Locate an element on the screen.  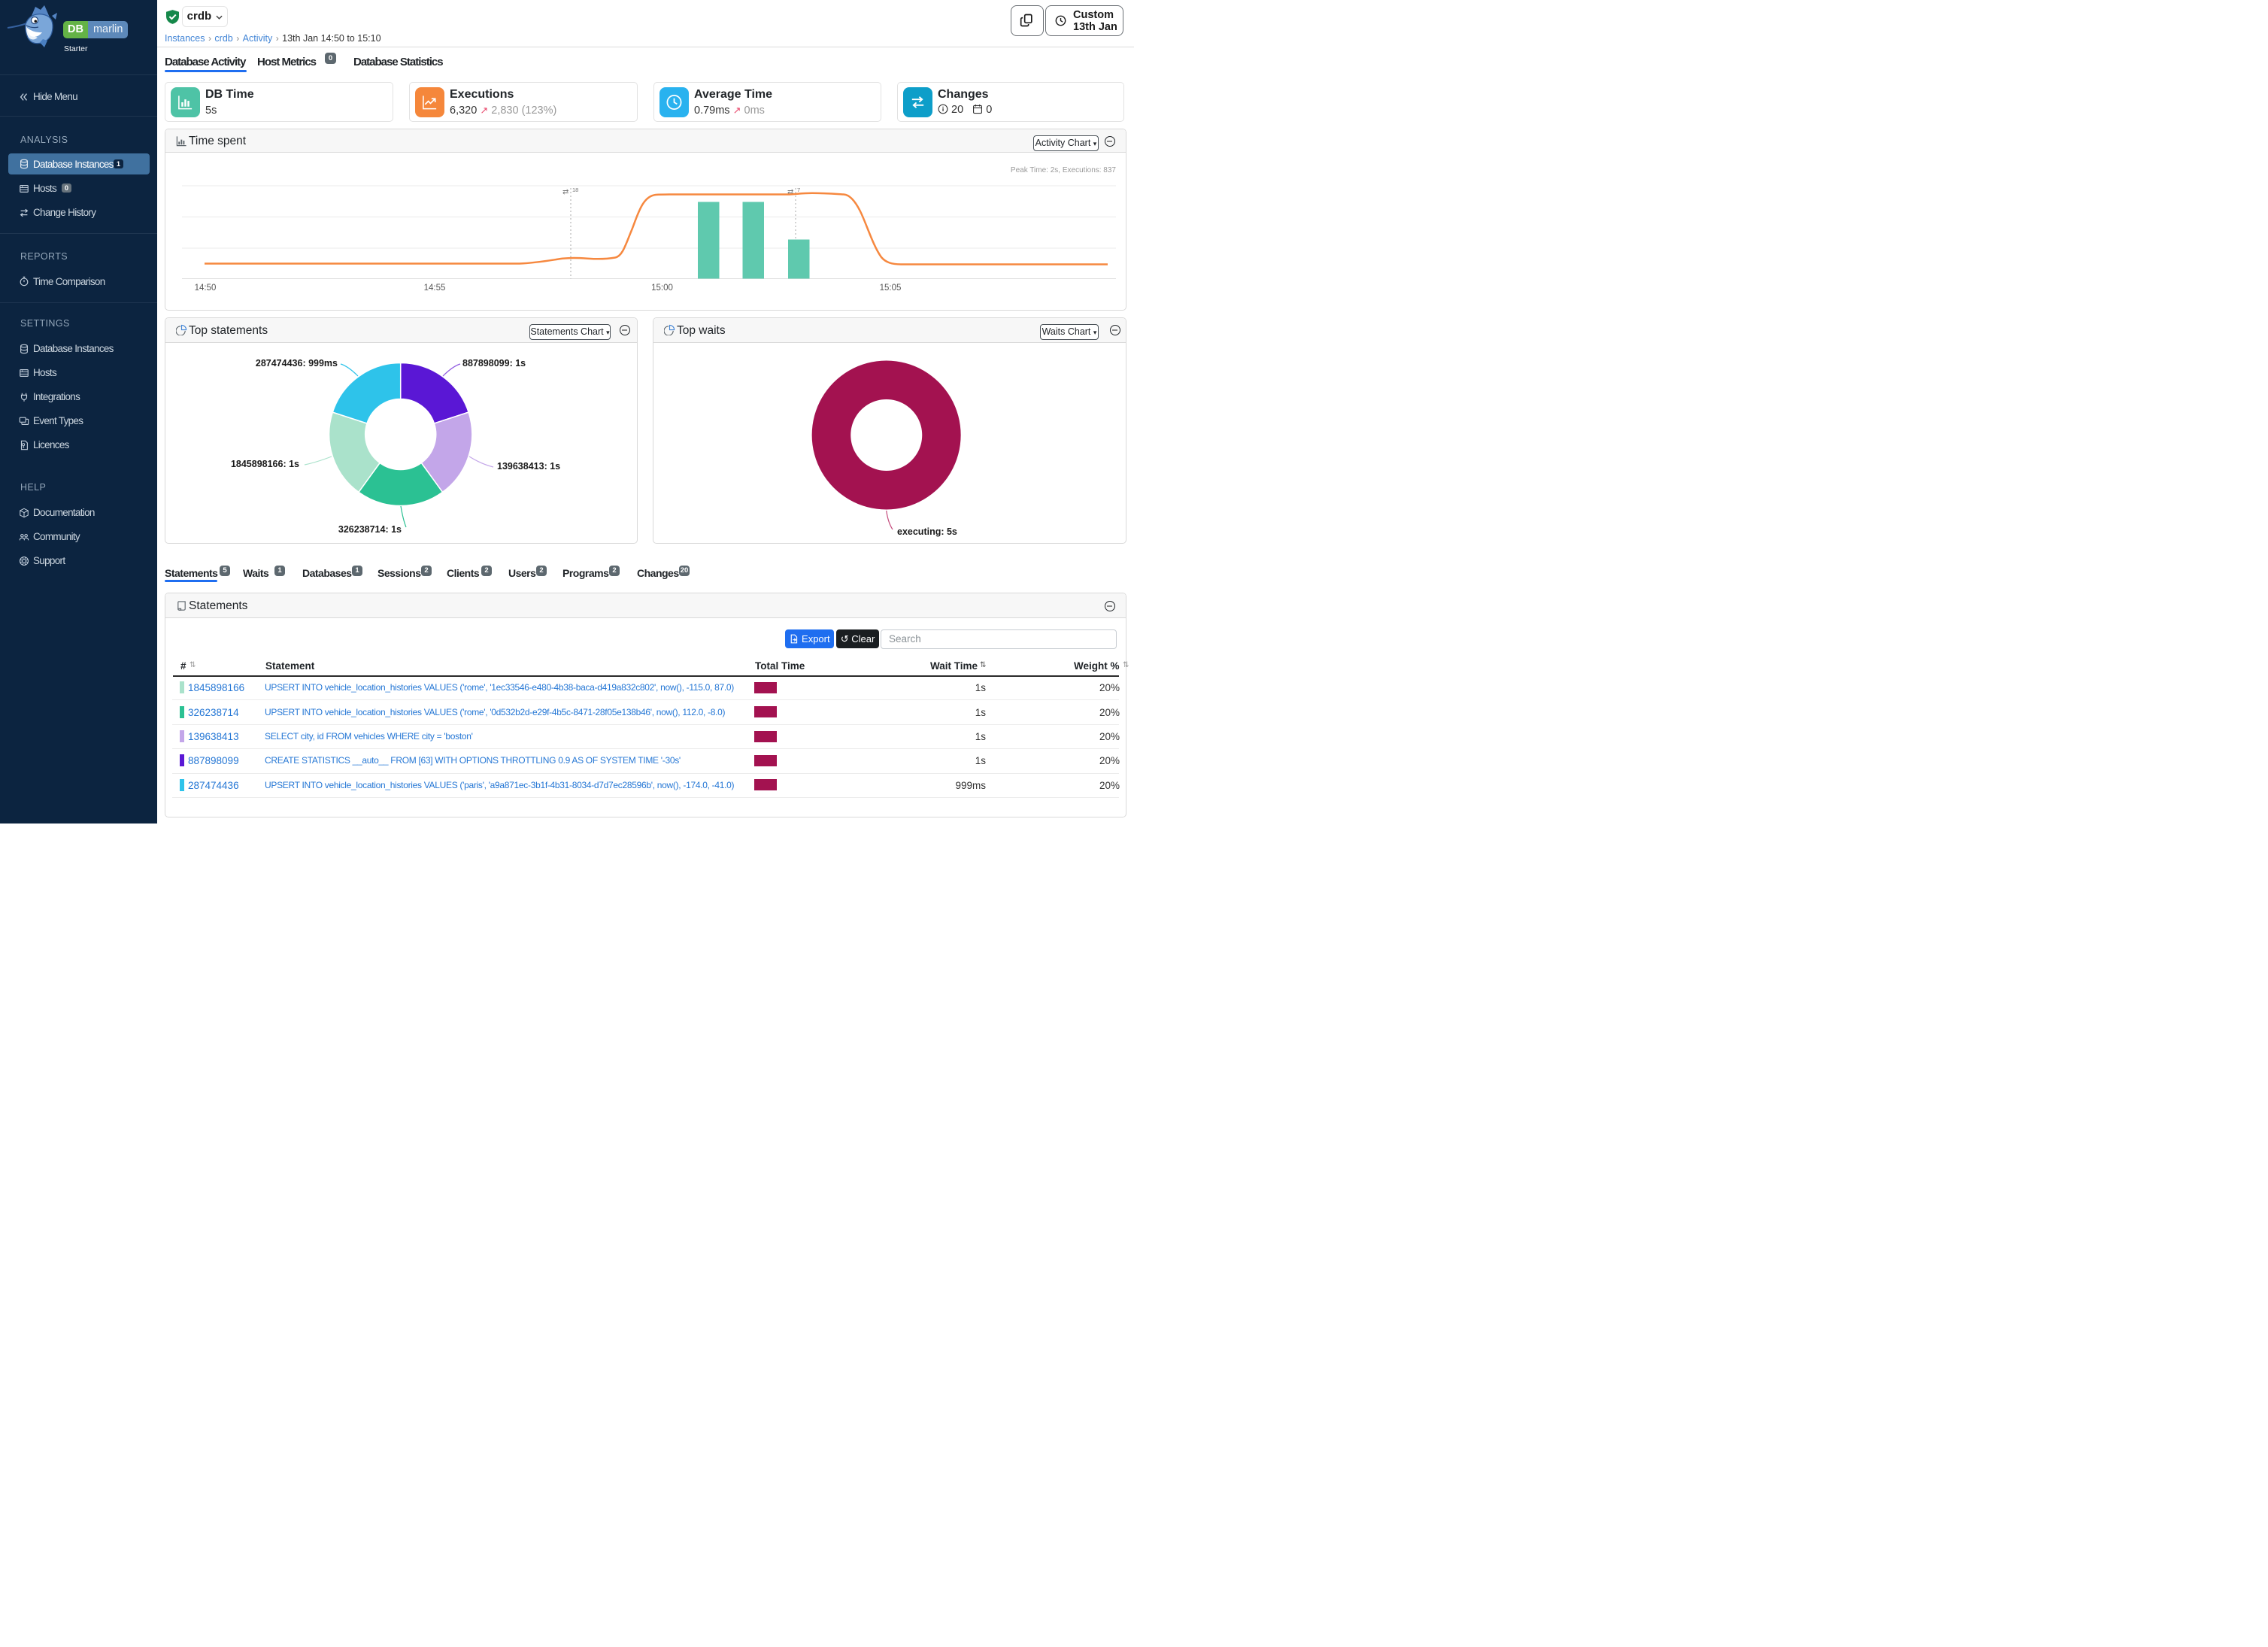
svg-text: 1845898166: 1s is located at coordinates (265, 464).